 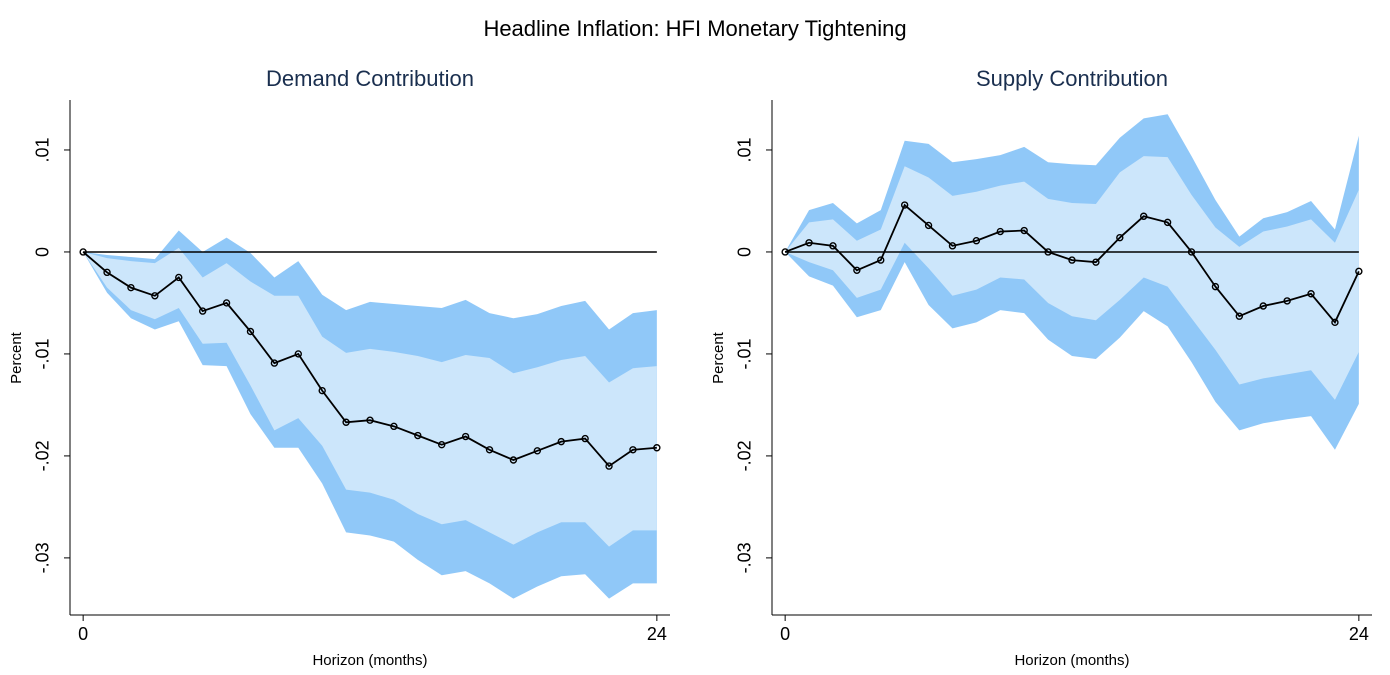 I want to click on confidence-band, so click(x=1072, y=278).